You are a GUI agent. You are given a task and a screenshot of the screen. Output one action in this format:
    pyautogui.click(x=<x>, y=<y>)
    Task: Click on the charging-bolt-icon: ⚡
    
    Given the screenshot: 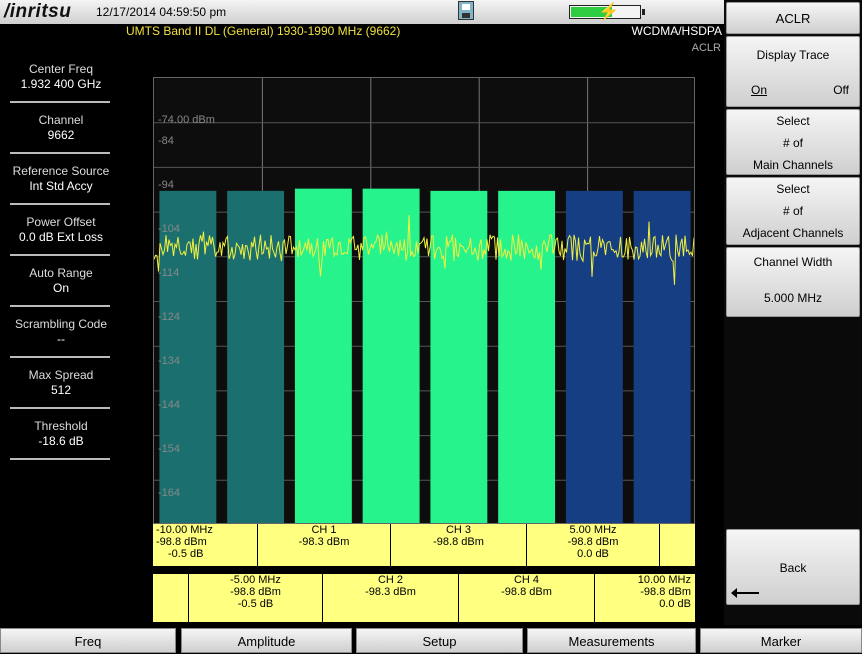 What is the action you would take?
    pyautogui.click(x=609, y=11)
    